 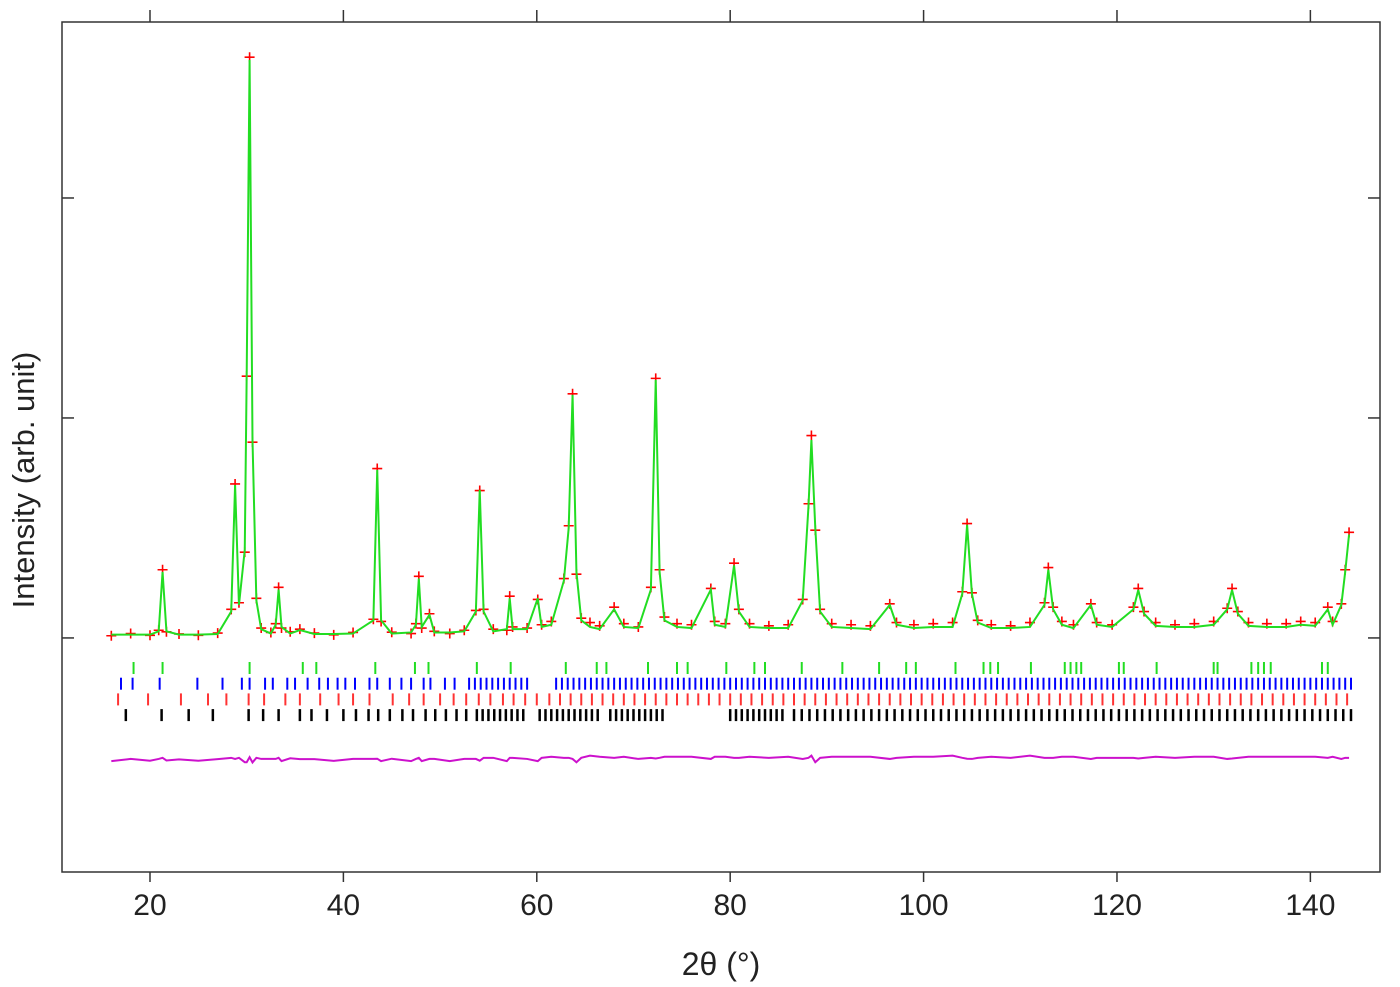 What do you see at coordinates (924, 905) in the screenshot?
I see `x-tick-label: 100` at bounding box center [924, 905].